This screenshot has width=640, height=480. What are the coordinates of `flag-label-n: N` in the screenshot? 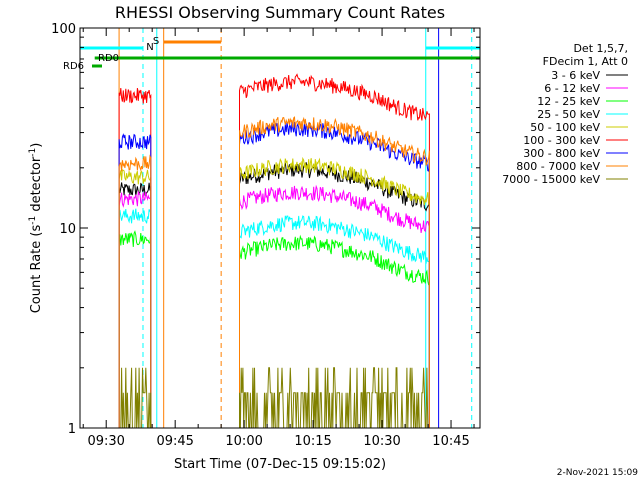 It's located at (149, 47).